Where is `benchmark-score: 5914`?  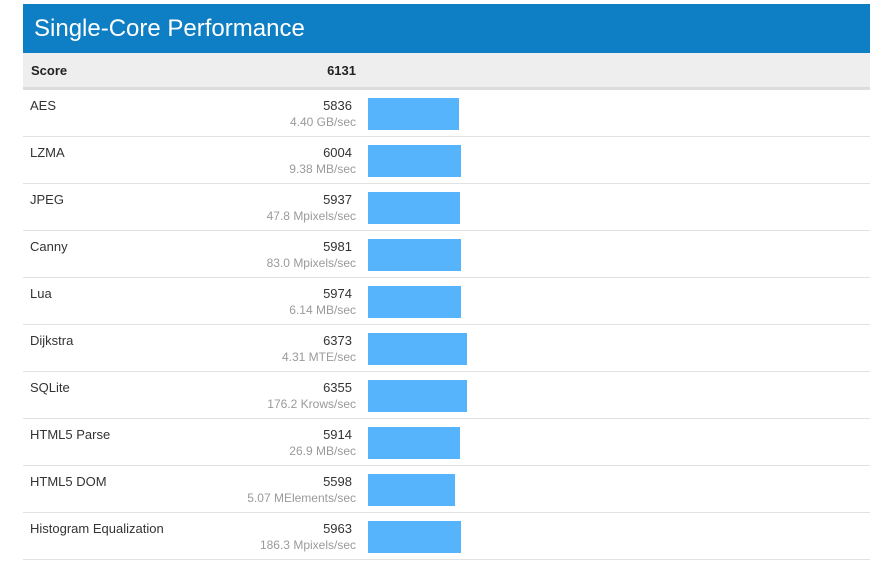
benchmark-score: 5914 is located at coordinates (337, 434).